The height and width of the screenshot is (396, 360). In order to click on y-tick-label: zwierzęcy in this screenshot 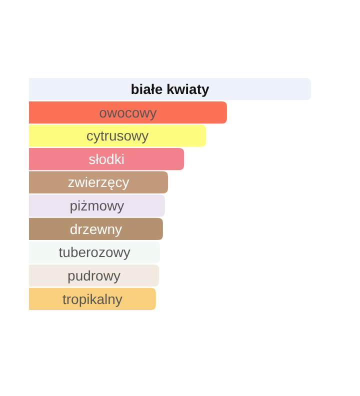, I will do `click(99, 182)`.